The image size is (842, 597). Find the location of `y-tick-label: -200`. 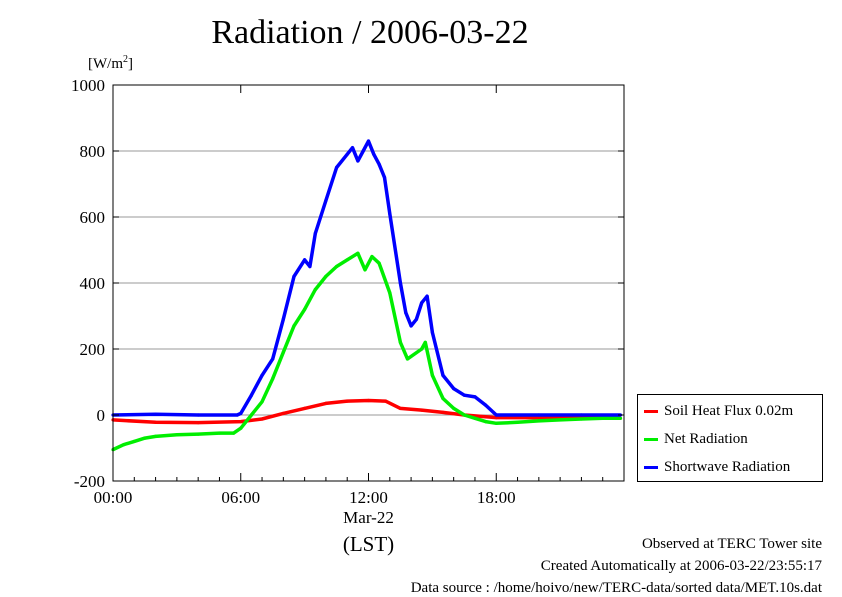

y-tick-label: -200 is located at coordinates (89, 481).